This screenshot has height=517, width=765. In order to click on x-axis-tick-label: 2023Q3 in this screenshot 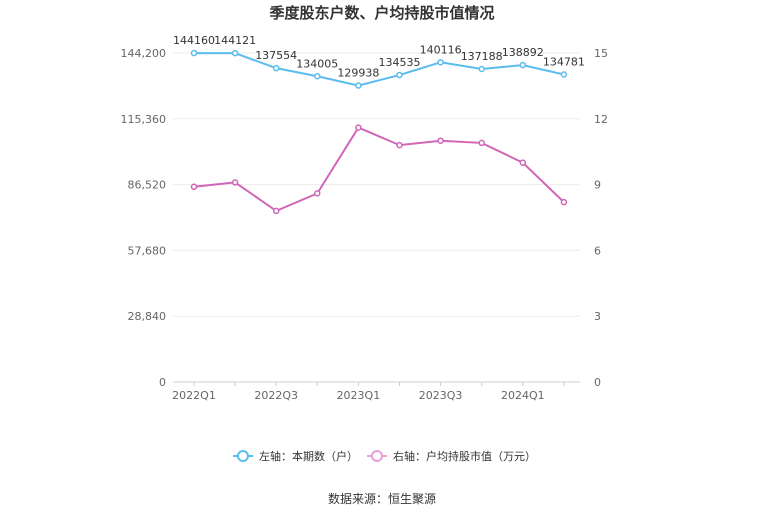, I will do `click(441, 395)`.